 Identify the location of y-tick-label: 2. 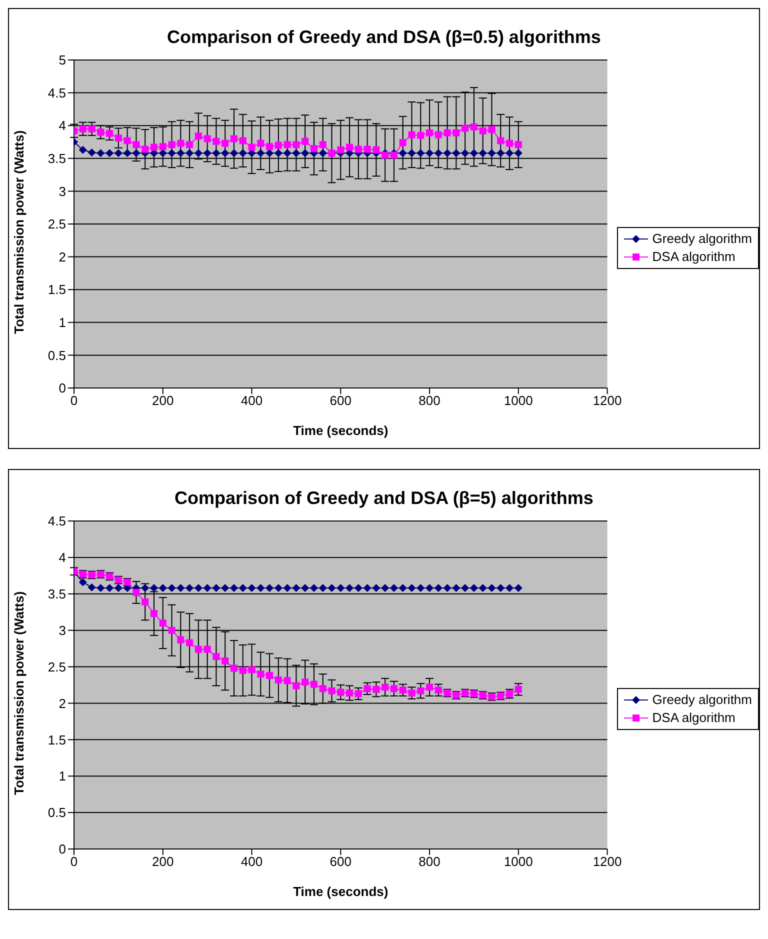
(62, 703).